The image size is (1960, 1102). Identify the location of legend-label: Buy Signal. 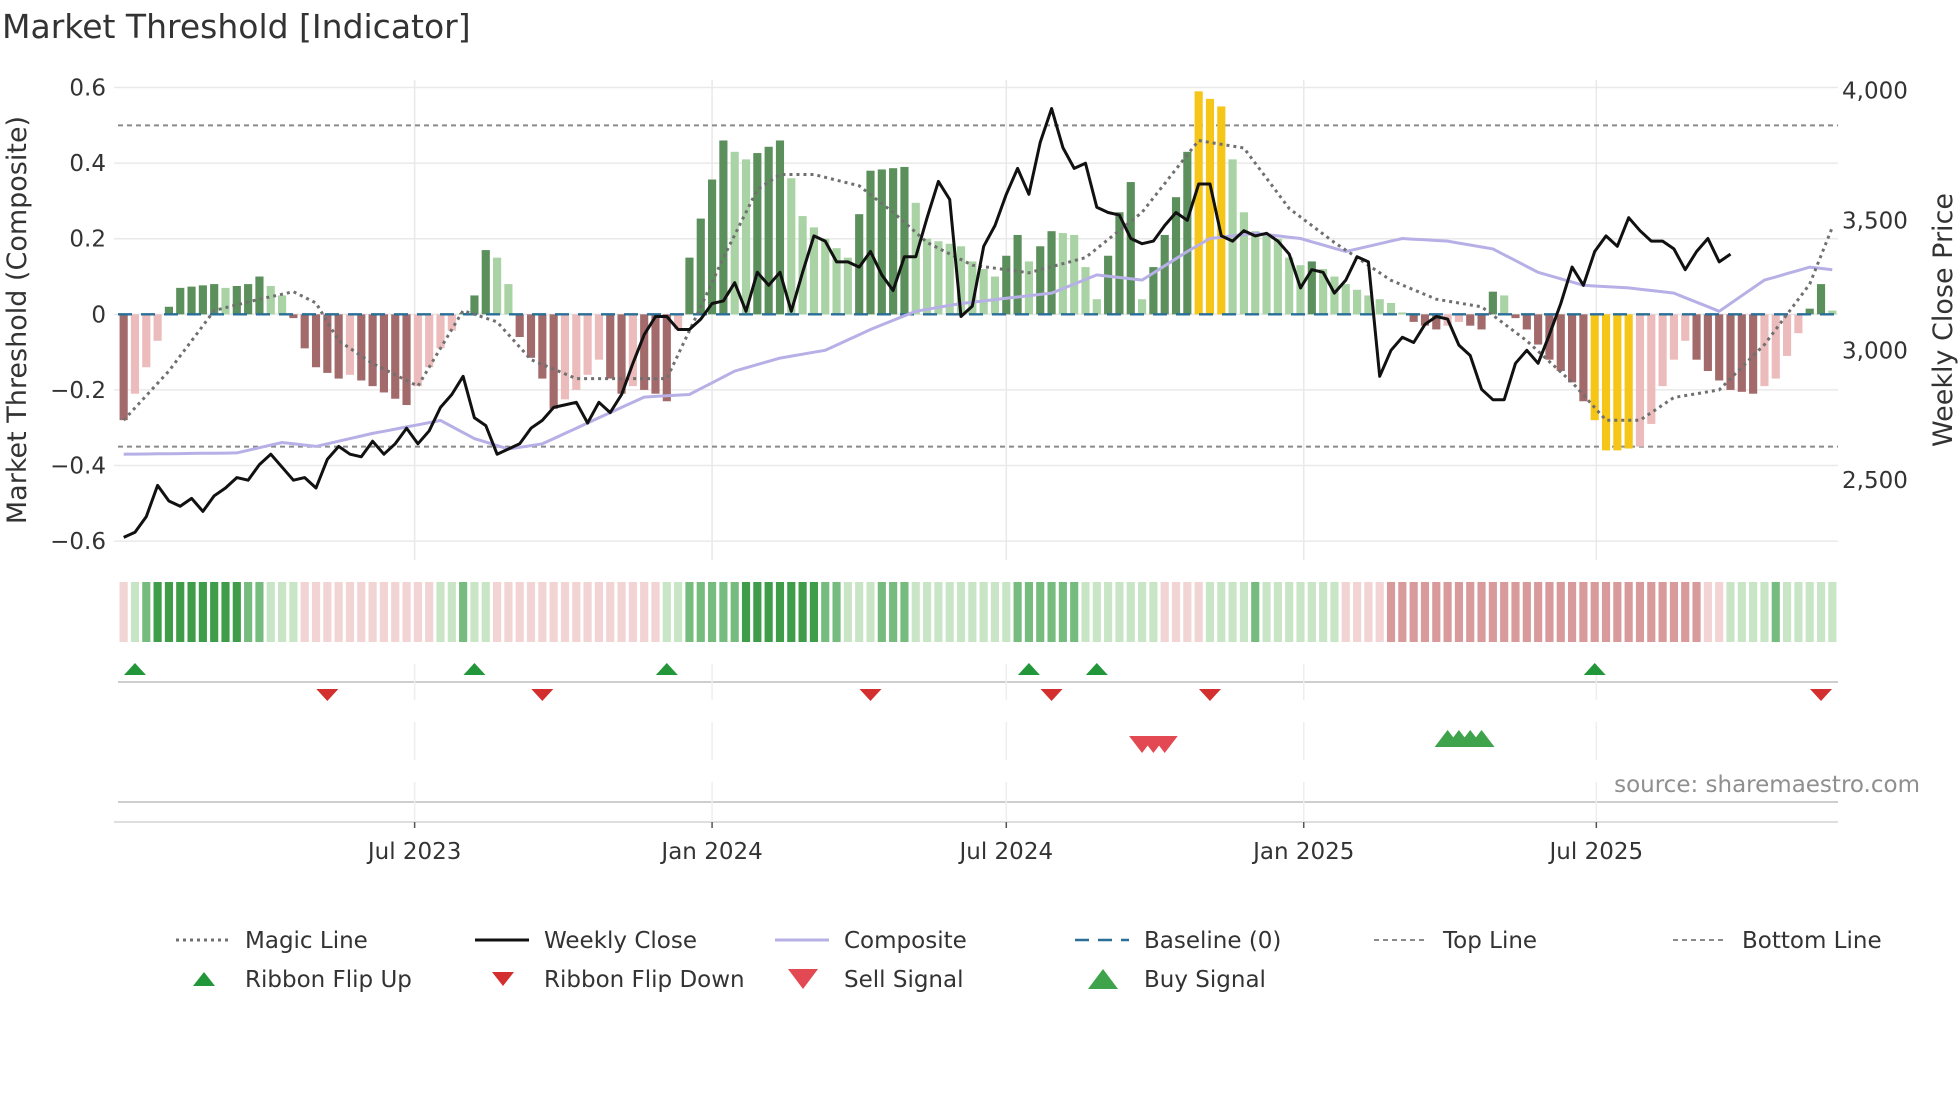
(1205, 980).